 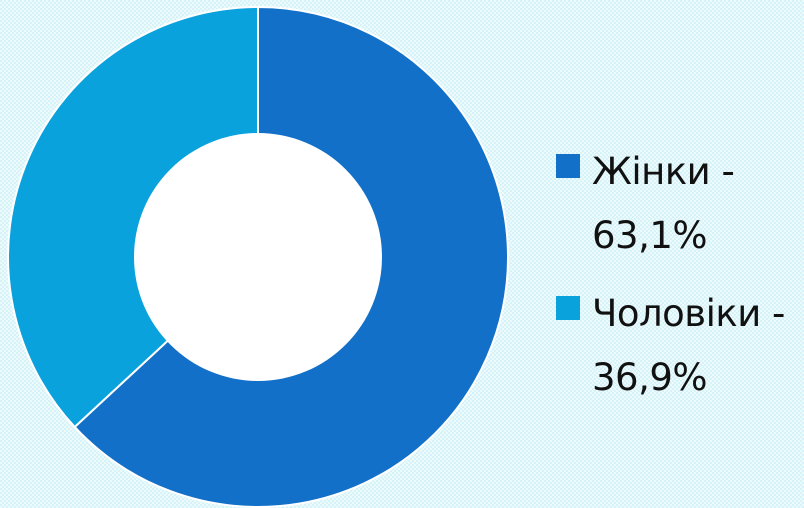 What do you see at coordinates (568, 166) in the screenshot?
I see `legend-swatch-women` at bounding box center [568, 166].